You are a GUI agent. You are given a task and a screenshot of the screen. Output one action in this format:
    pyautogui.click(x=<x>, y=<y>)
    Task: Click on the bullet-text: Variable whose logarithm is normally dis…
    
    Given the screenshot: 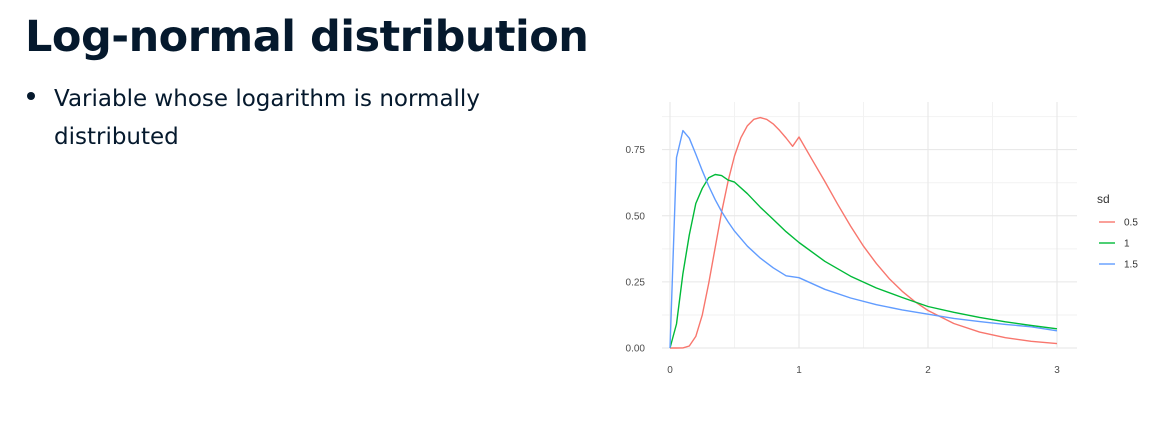 What is the action you would take?
    pyautogui.click(x=267, y=118)
    